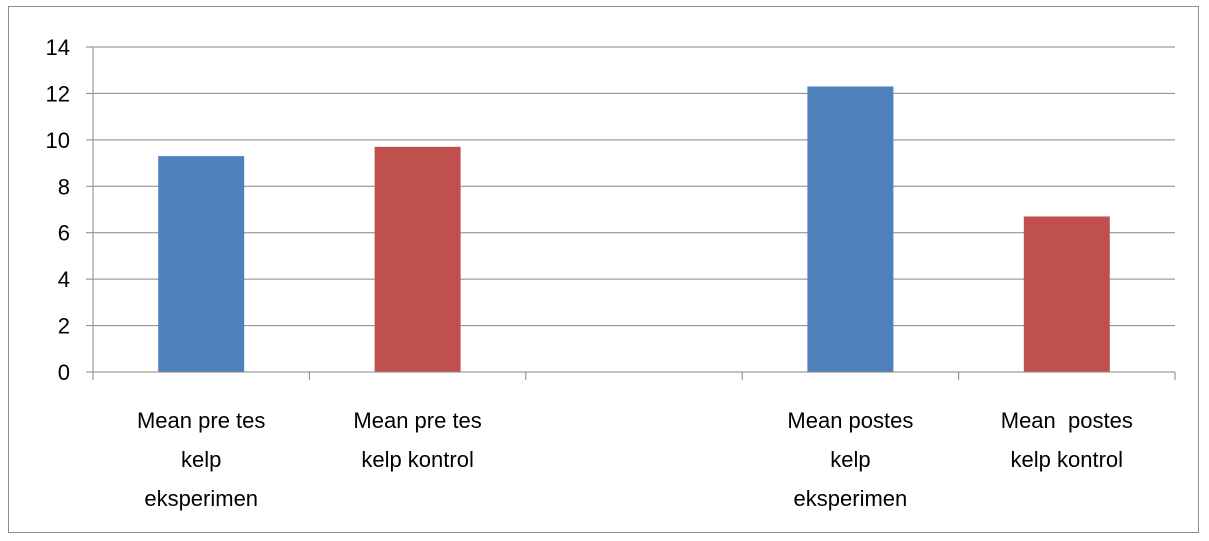 The height and width of the screenshot is (541, 1209). I want to click on y-tick-label: 8, so click(64, 186).